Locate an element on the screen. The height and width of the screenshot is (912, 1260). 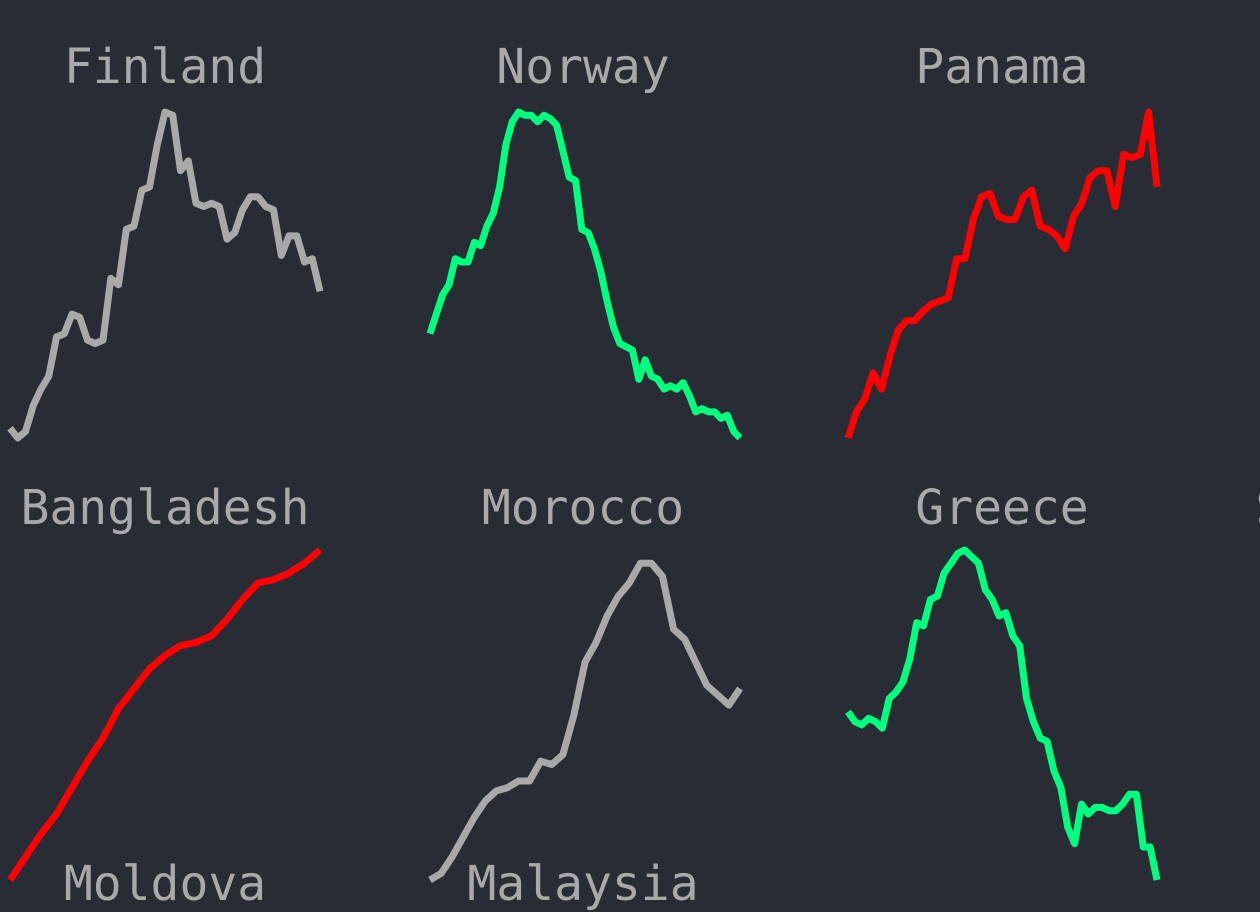
panel-title-finland: Finland is located at coordinates (165, 67).